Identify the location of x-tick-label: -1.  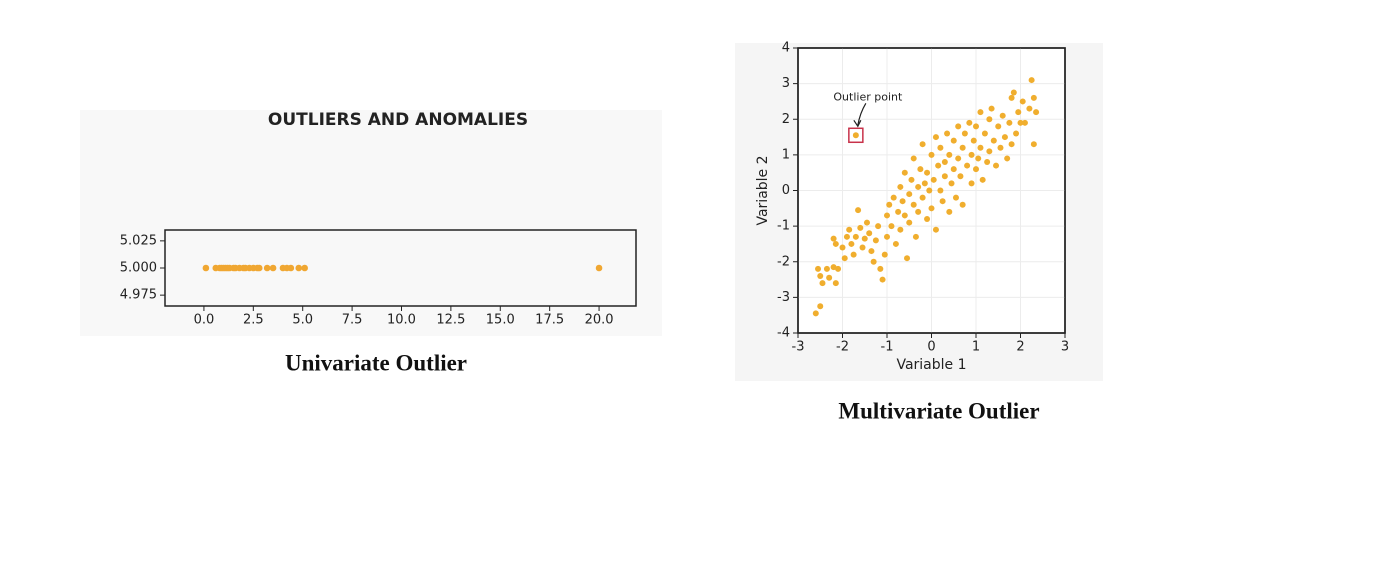
(887, 347).